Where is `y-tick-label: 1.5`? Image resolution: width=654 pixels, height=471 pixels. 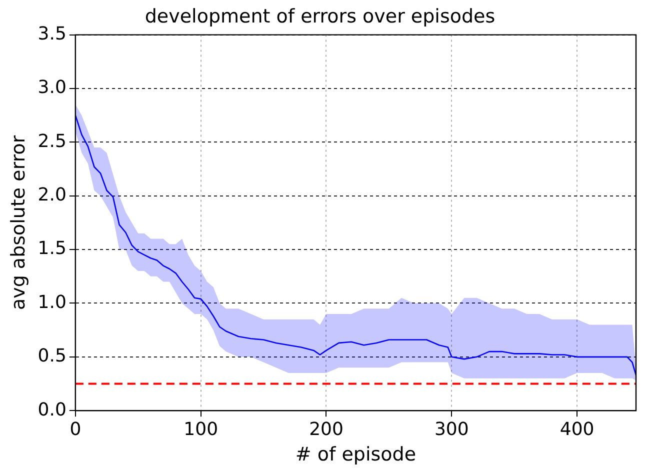 y-tick-label: 1.5 is located at coordinates (52, 249).